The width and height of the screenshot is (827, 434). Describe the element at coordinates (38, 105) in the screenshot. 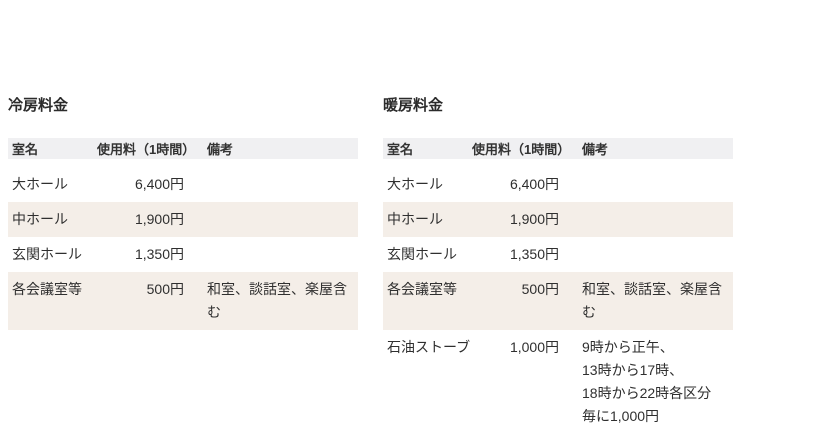

I see `table-title: 冷房料金` at that location.